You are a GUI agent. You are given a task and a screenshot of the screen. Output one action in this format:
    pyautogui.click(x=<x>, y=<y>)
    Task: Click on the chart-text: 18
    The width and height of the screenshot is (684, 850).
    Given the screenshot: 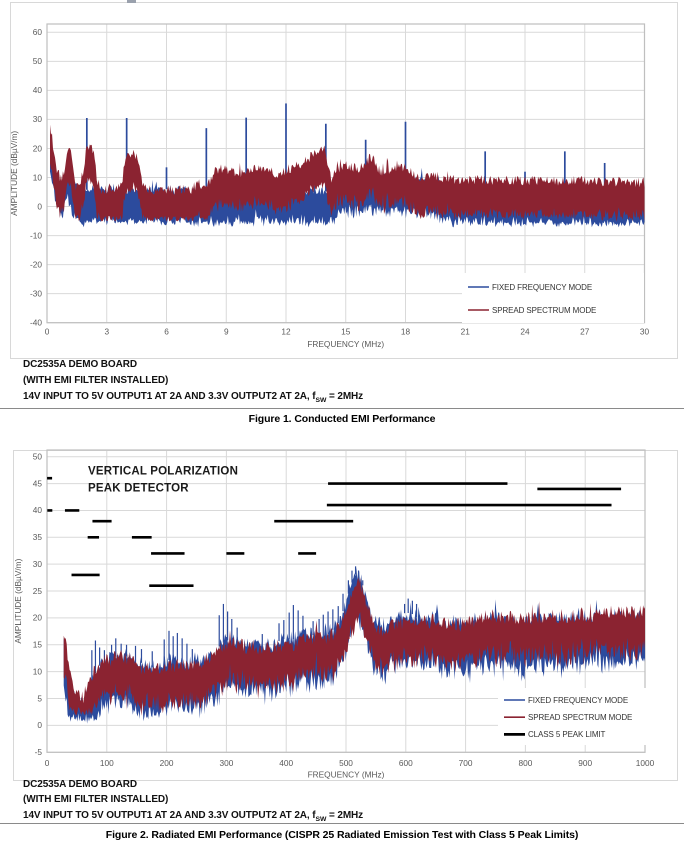 What is the action you would take?
    pyautogui.click(x=406, y=332)
    